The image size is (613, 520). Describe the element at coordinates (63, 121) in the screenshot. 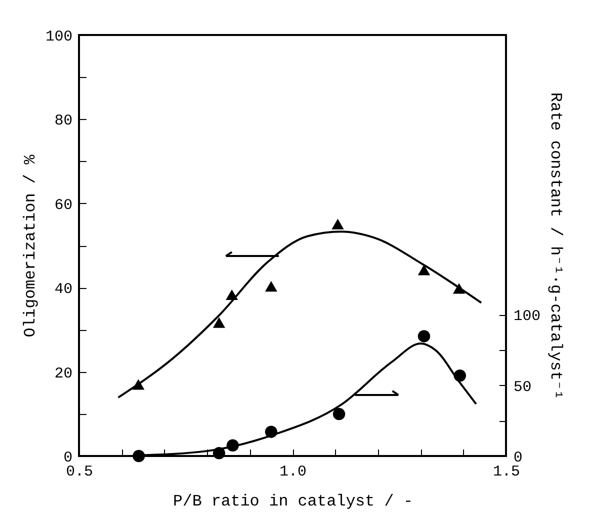

I see `y-tick-label: 80` at that location.